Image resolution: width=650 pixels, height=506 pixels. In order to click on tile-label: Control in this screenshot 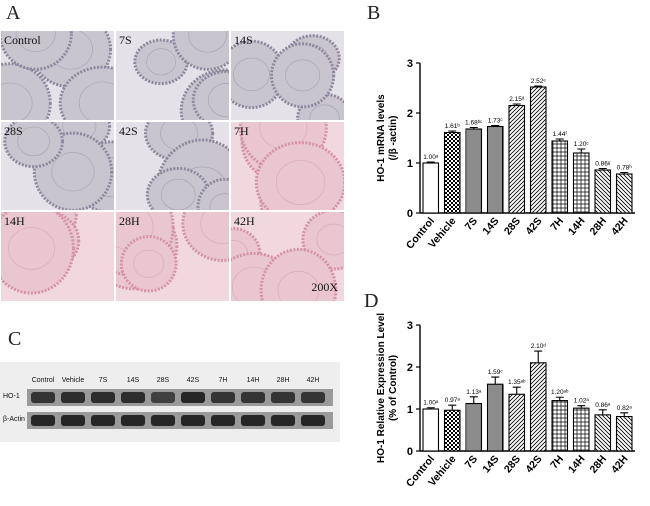, I will do `click(22, 40)`.